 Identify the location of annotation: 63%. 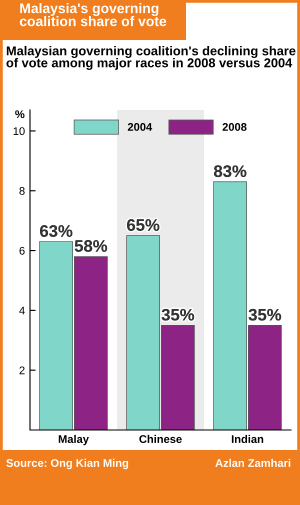
(56, 231).